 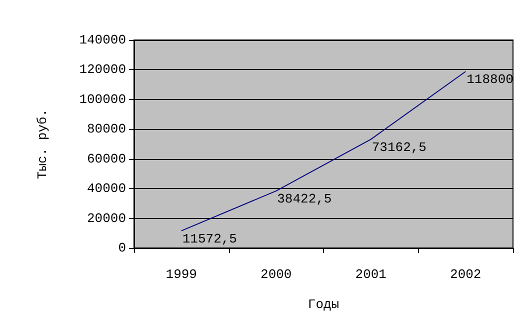 I want to click on x-axis-title: Годы, so click(x=324, y=304).